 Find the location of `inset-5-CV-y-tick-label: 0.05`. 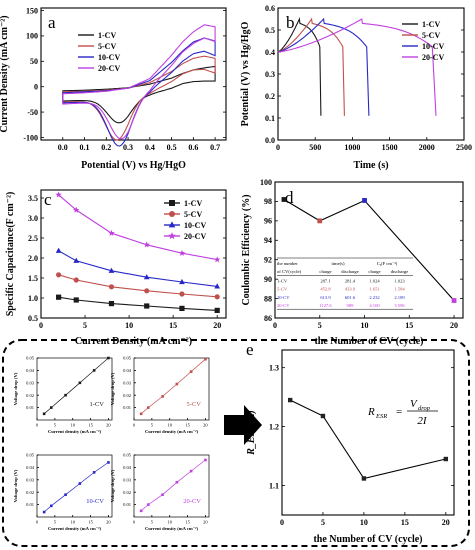

inset-5-CV-y-tick-label: 0.05 is located at coordinates (127, 358).